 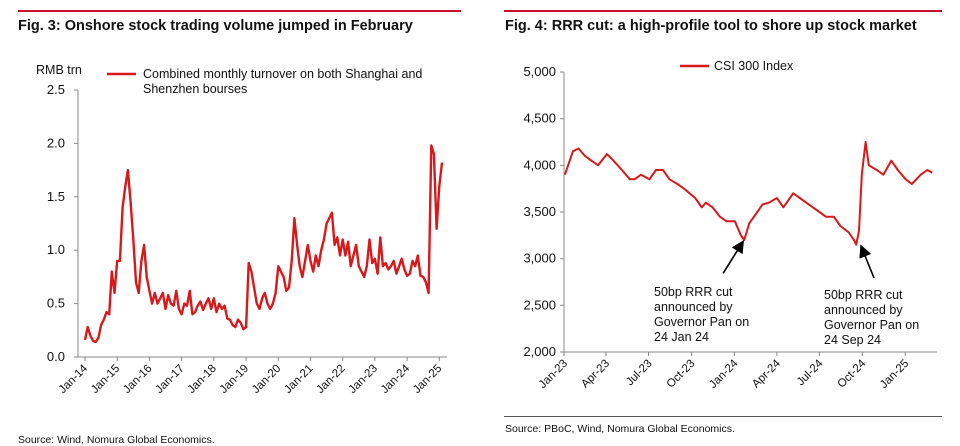 What do you see at coordinates (639, 373) in the screenshot?
I see `x-tick-label: Jul-23` at bounding box center [639, 373].